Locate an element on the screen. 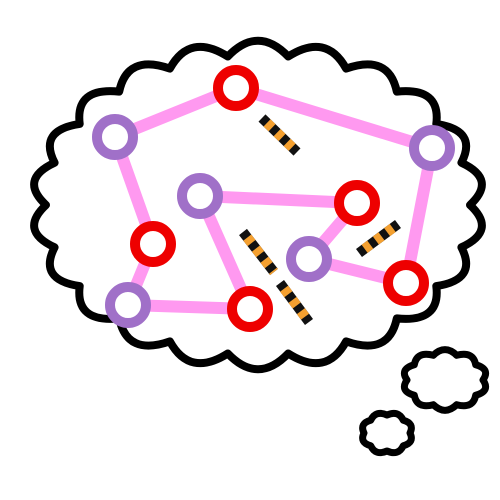 Image resolution: width=500 pixels, height=500 pixels. trail-cloud-large is located at coordinates (445, 380).